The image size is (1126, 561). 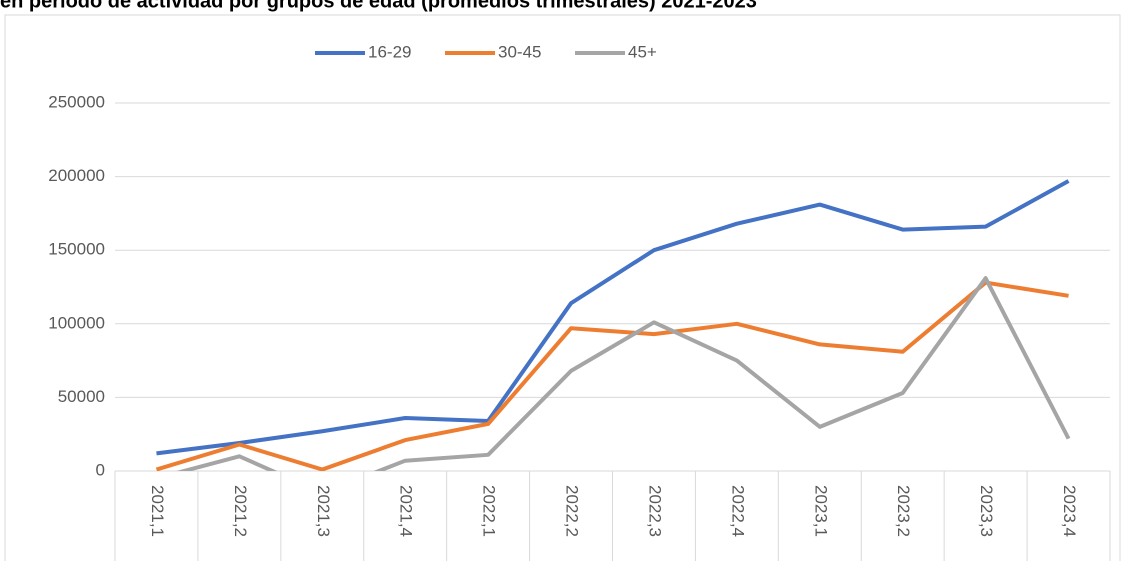 What do you see at coordinates (76, 322) in the screenshot?
I see `y-tick-label: 100000` at bounding box center [76, 322].